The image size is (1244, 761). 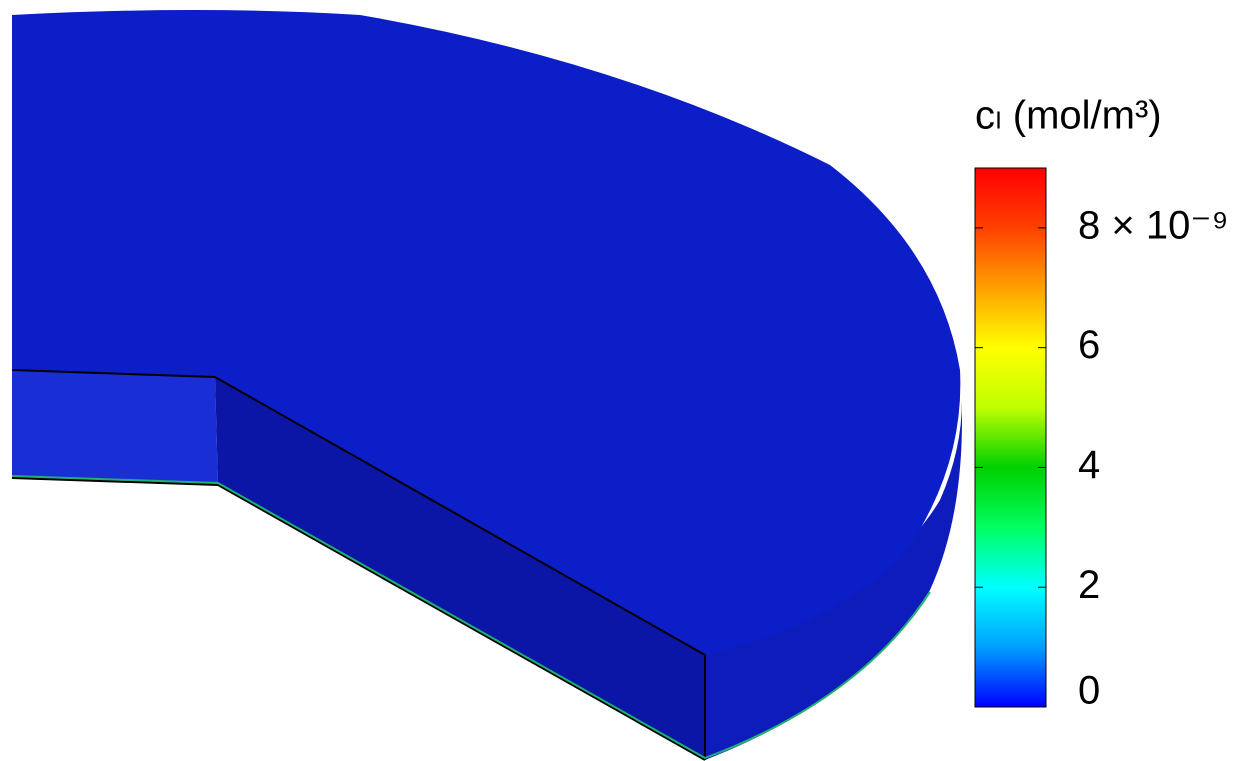 I want to click on tick-label: 8 × 10⁻⁹, so click(x=1153, y=225).